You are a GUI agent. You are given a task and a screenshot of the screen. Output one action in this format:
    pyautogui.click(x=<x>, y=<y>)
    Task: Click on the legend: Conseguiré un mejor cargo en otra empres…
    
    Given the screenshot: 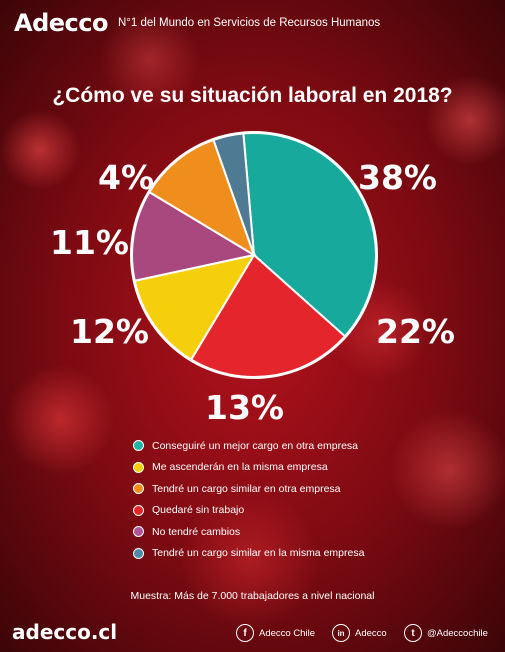 What is the action you would take?
    pyautogui.click(x=248, y=499)
    